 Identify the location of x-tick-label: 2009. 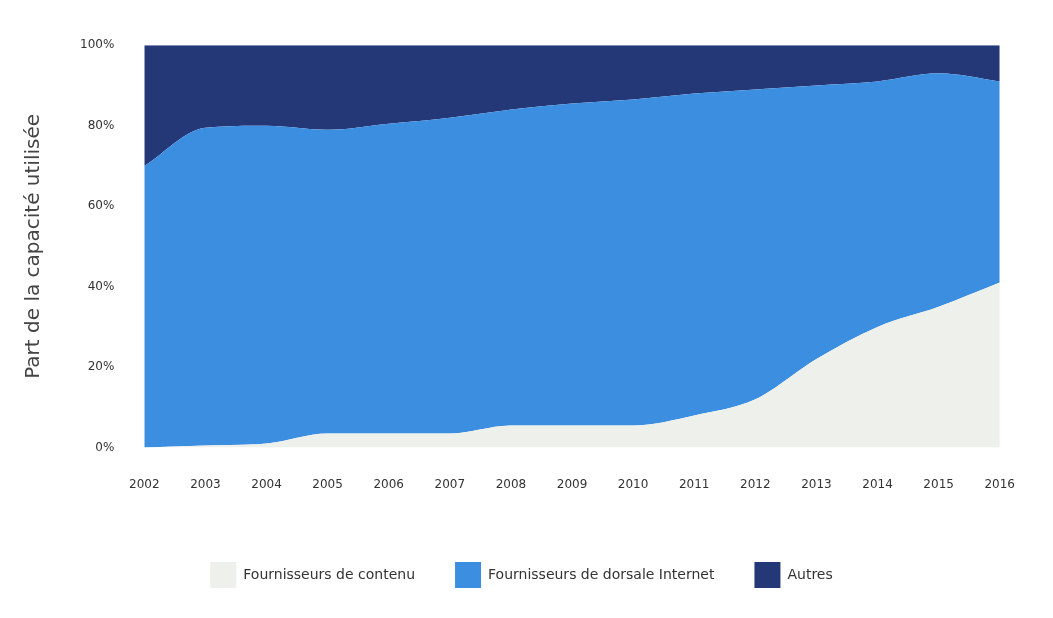
(572, 483).